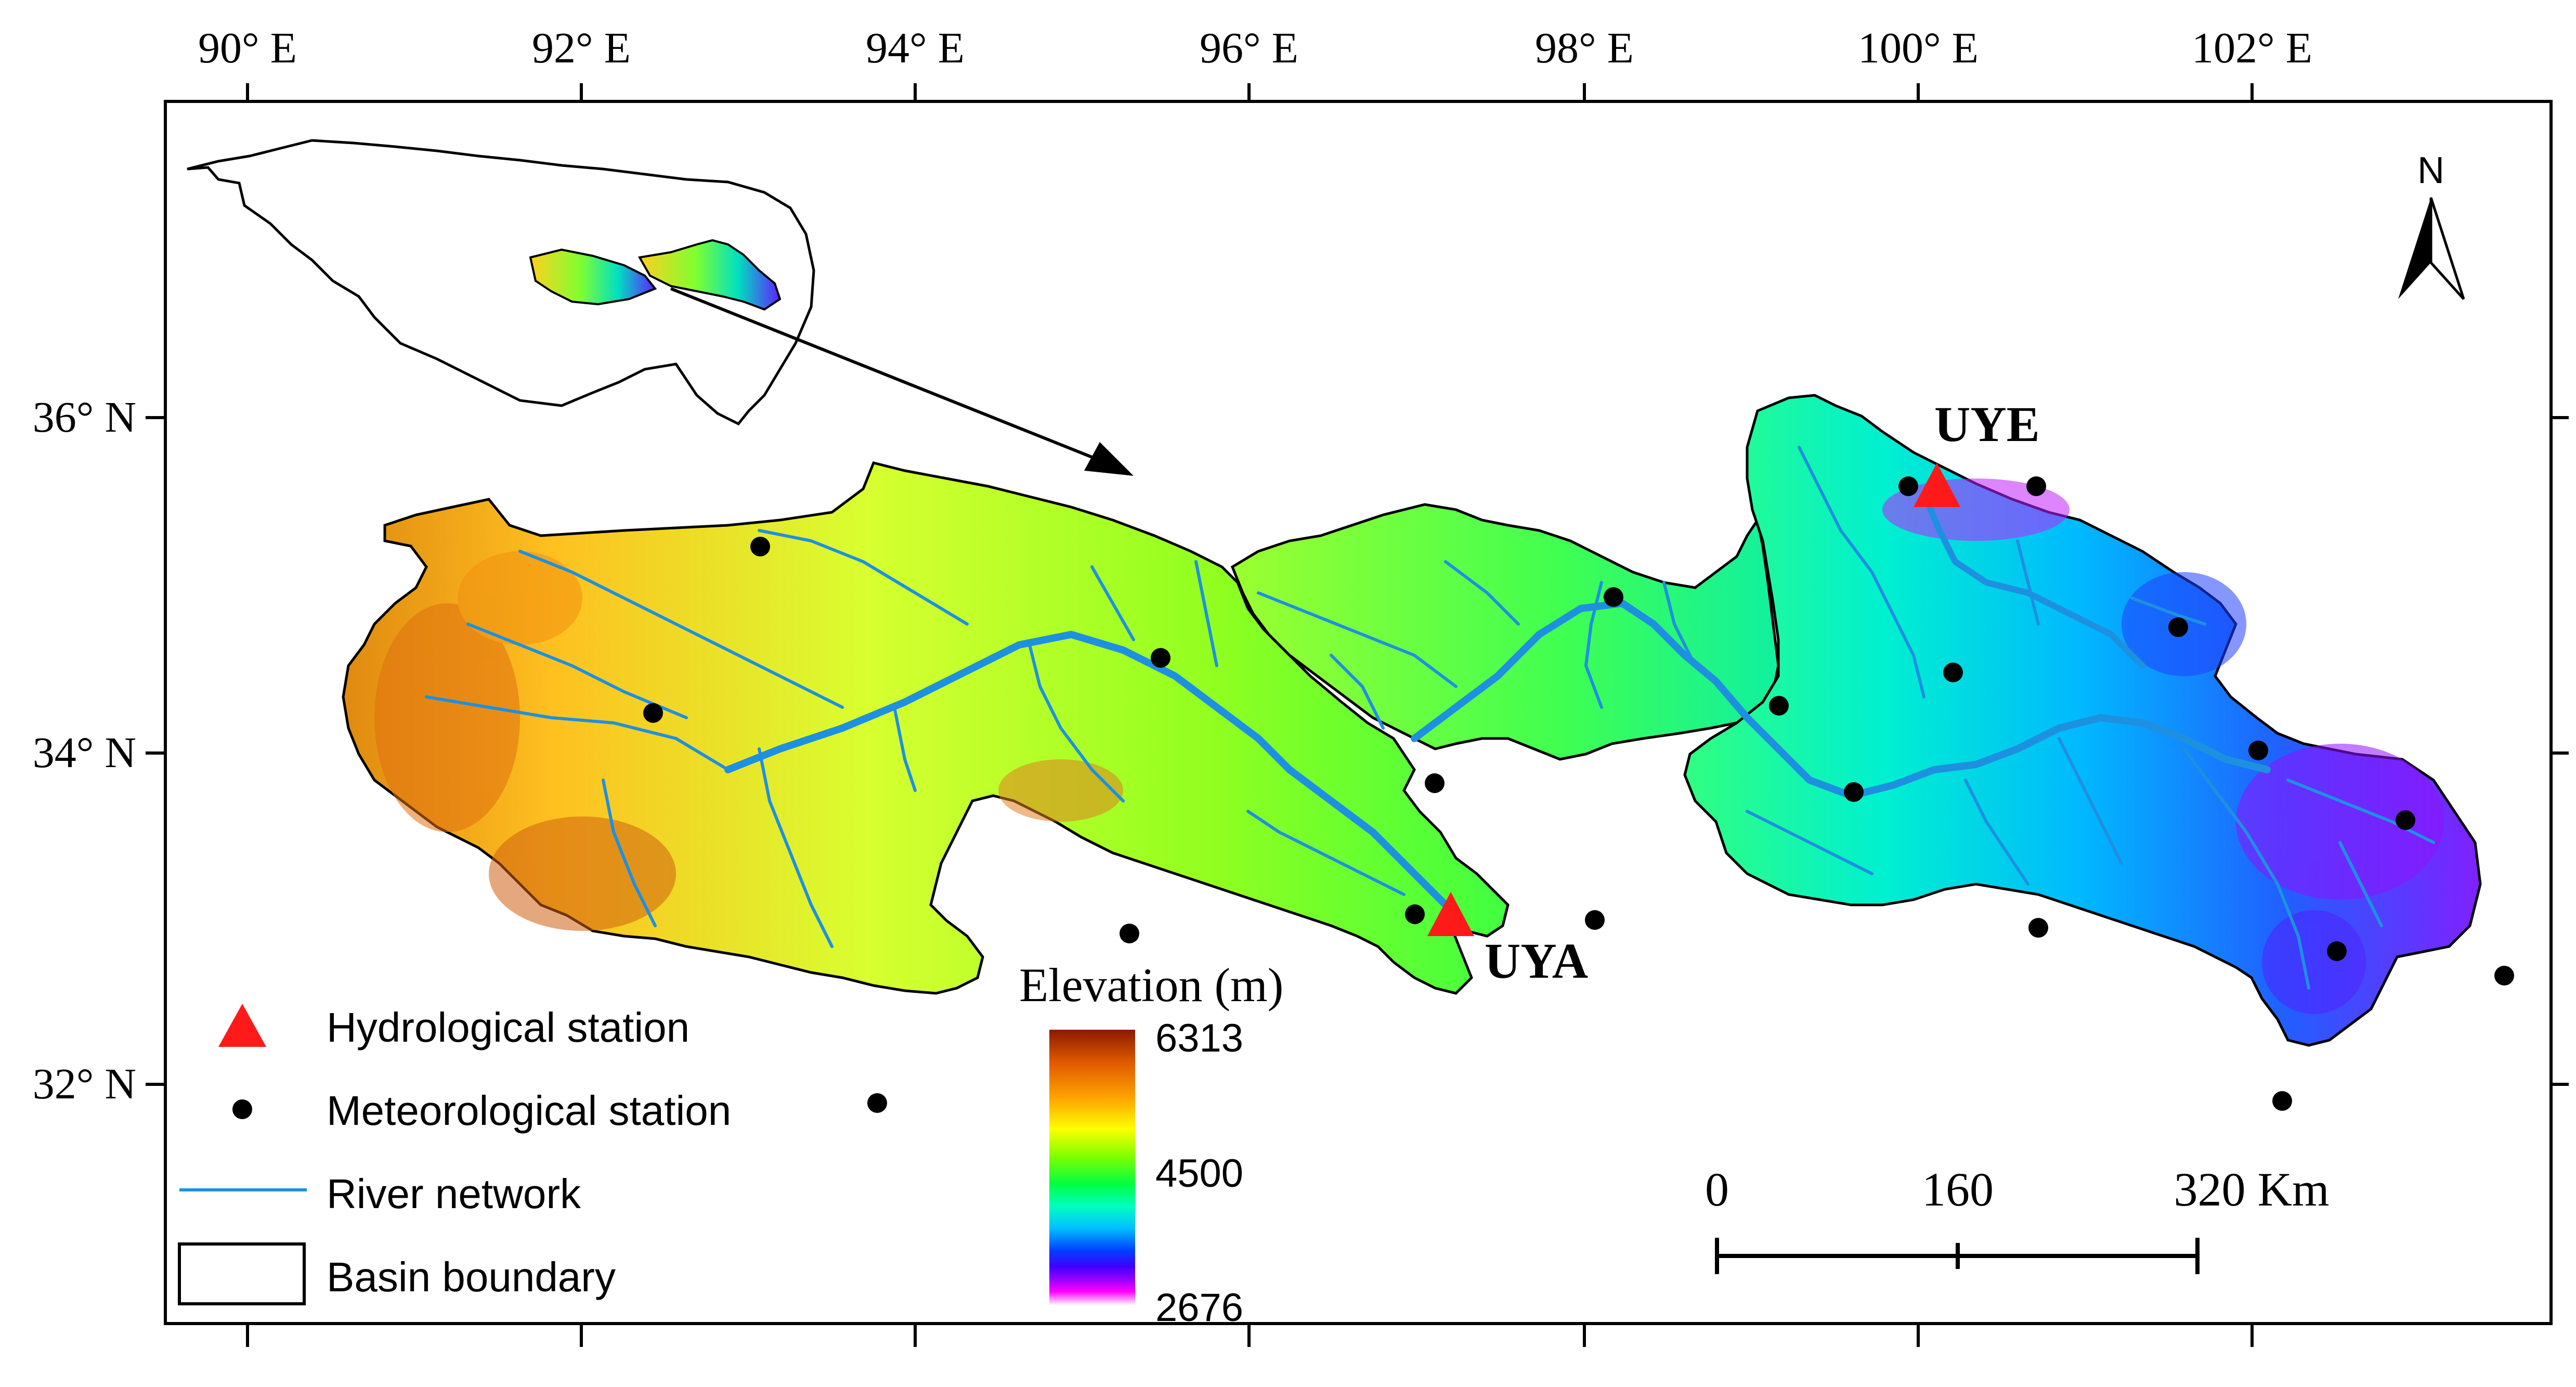 The height and width of the screenshot is (1387, 2576). What do you see at coordinates (2447, 248) in the screenshot?
I see `north-arrow-right-half` at bounding box center [2447, 248].